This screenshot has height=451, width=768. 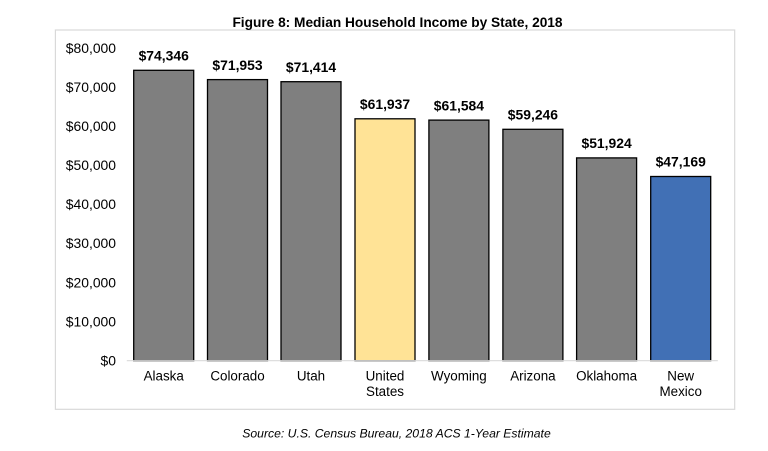 What do you see at coordinates (164, 375) in the screenshot?
I see `svg-text: Alaska` at bounding box center [164, 375].